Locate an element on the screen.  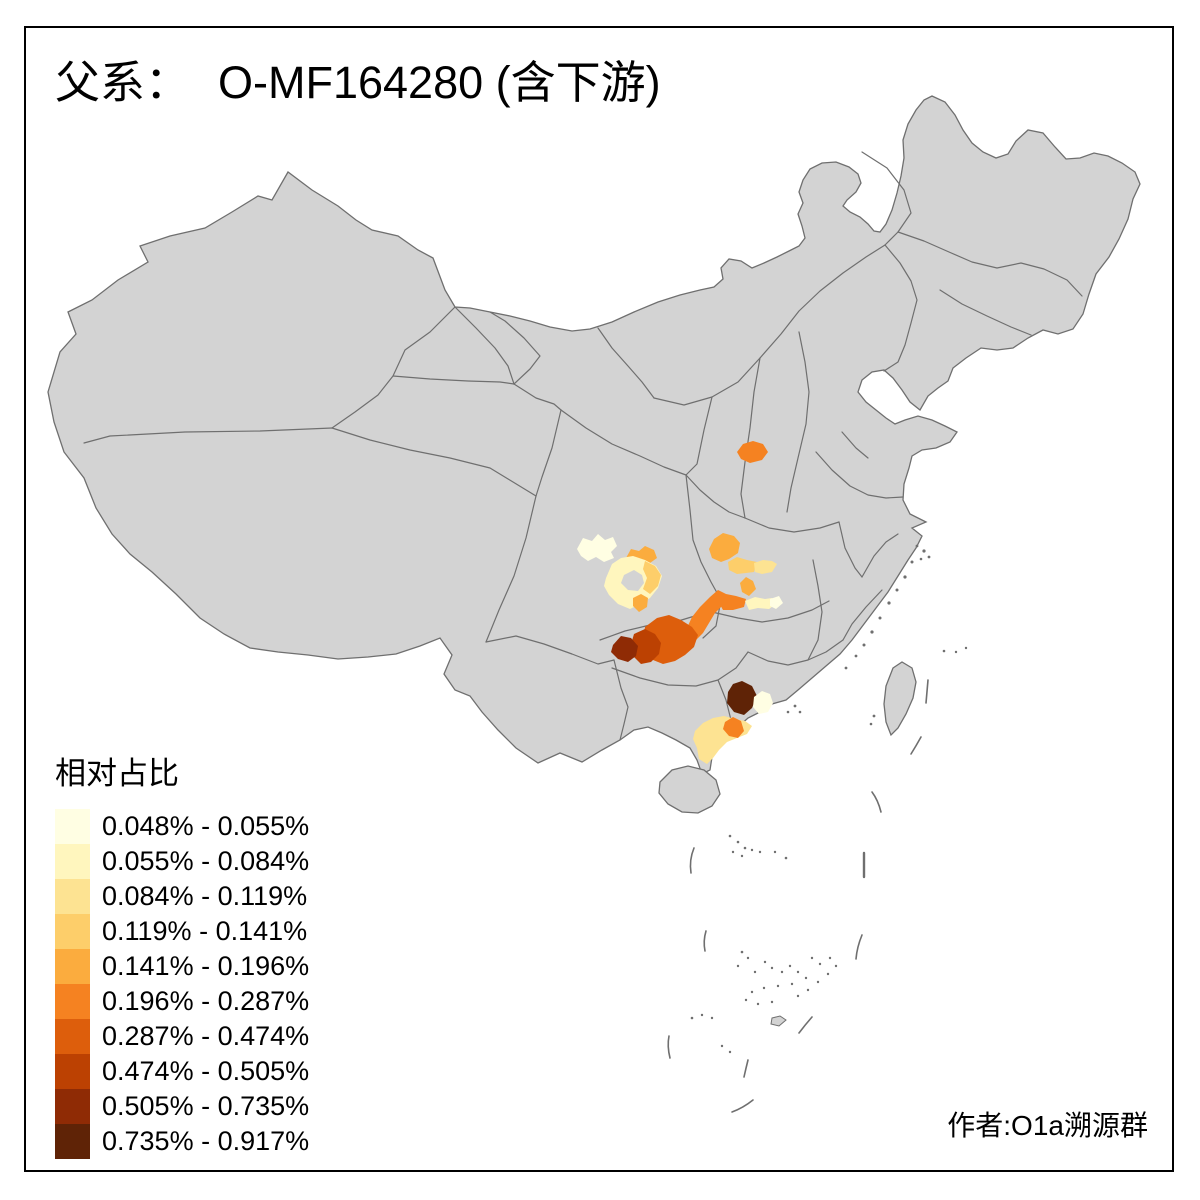
spratly-main-island is located at coordinates (778, 1021).